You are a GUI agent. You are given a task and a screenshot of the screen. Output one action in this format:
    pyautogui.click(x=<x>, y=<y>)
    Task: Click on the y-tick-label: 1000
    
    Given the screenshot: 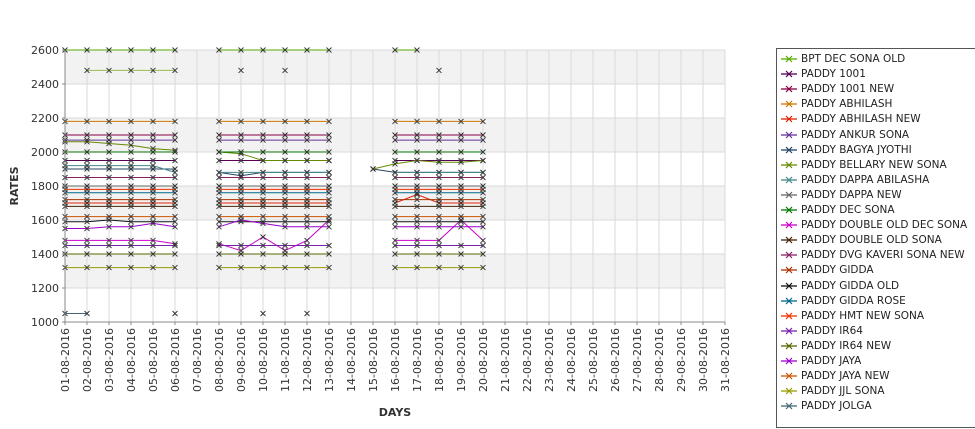 What is the action you would take?
    pyautogui.click(x=45, y=322)
    